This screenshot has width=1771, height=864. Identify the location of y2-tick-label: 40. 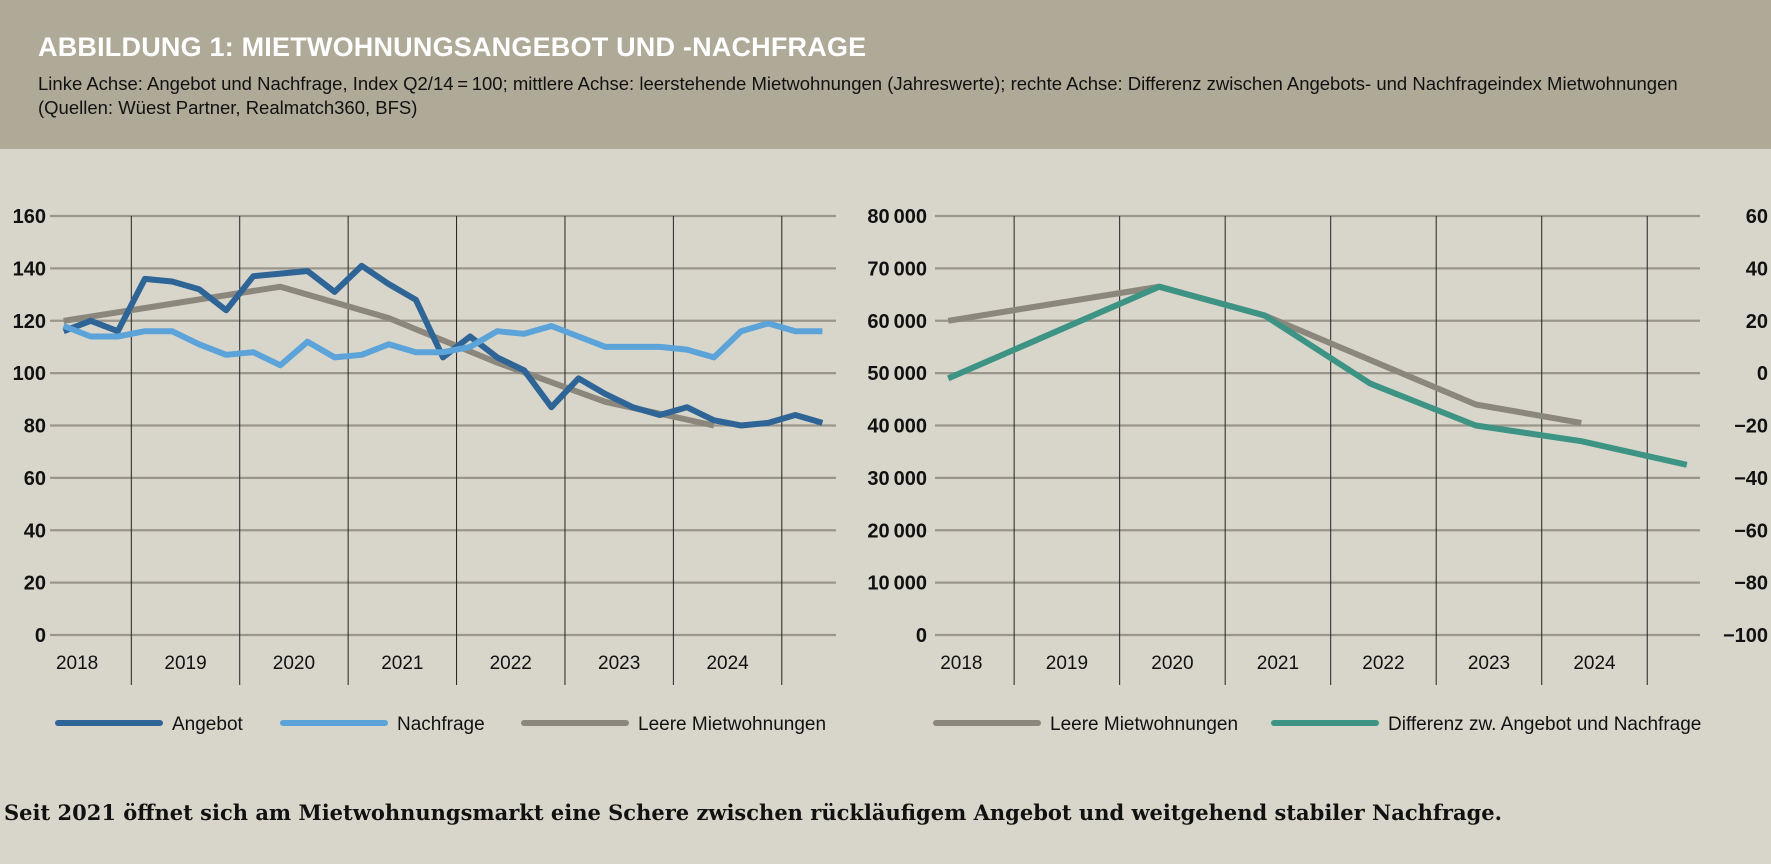
(1757, 269).